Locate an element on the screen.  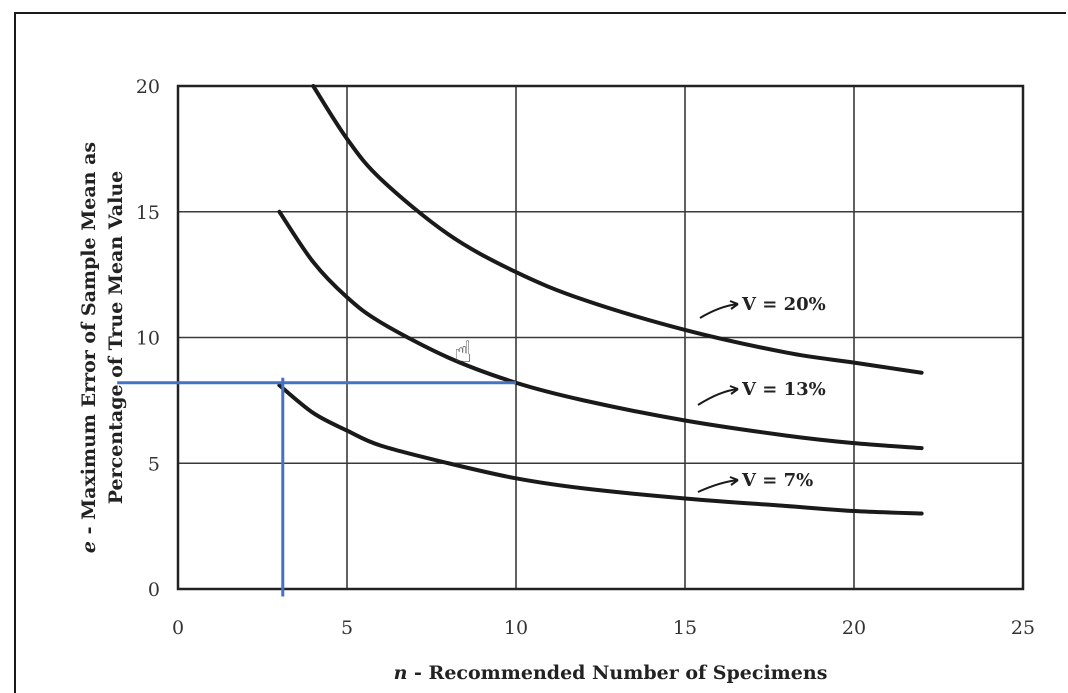
curve-v7 is located at coordinates (600, 449).